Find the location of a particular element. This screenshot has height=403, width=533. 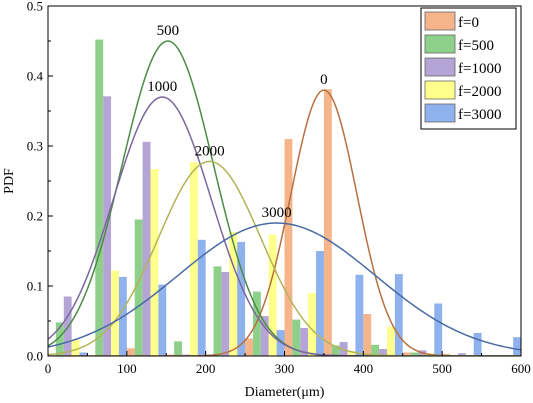

x-axis: 0 100 200 300 400 500 600 is located at coordinates (288, 363).